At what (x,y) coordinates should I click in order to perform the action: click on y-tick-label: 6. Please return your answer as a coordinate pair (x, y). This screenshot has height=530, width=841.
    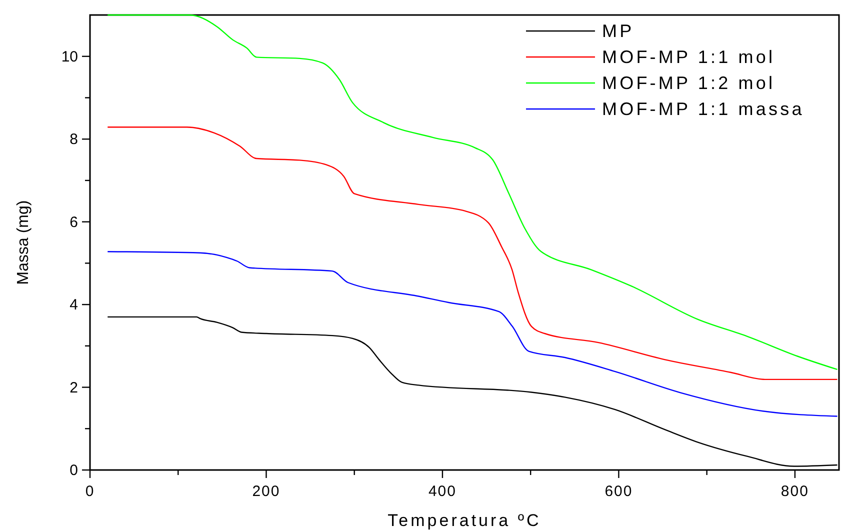
    Looking at the image, I should click on (74, 222).